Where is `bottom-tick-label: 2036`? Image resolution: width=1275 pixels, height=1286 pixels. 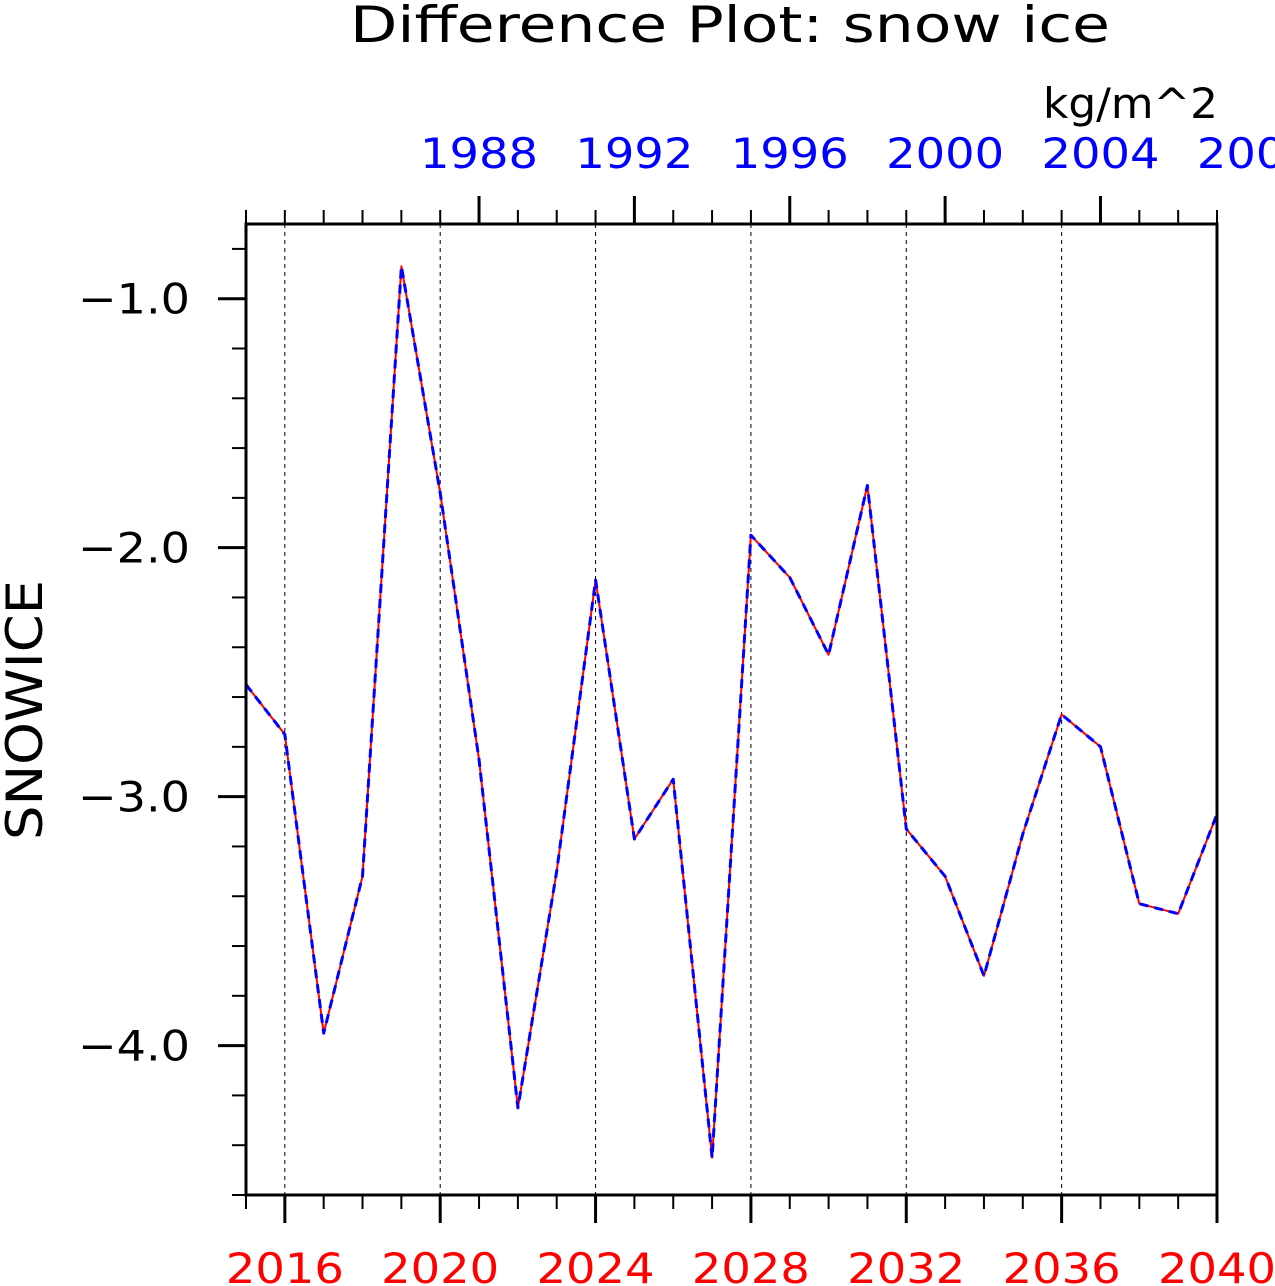 bottom-tick-label: 2036 is located at coordinates (1062, 1265).